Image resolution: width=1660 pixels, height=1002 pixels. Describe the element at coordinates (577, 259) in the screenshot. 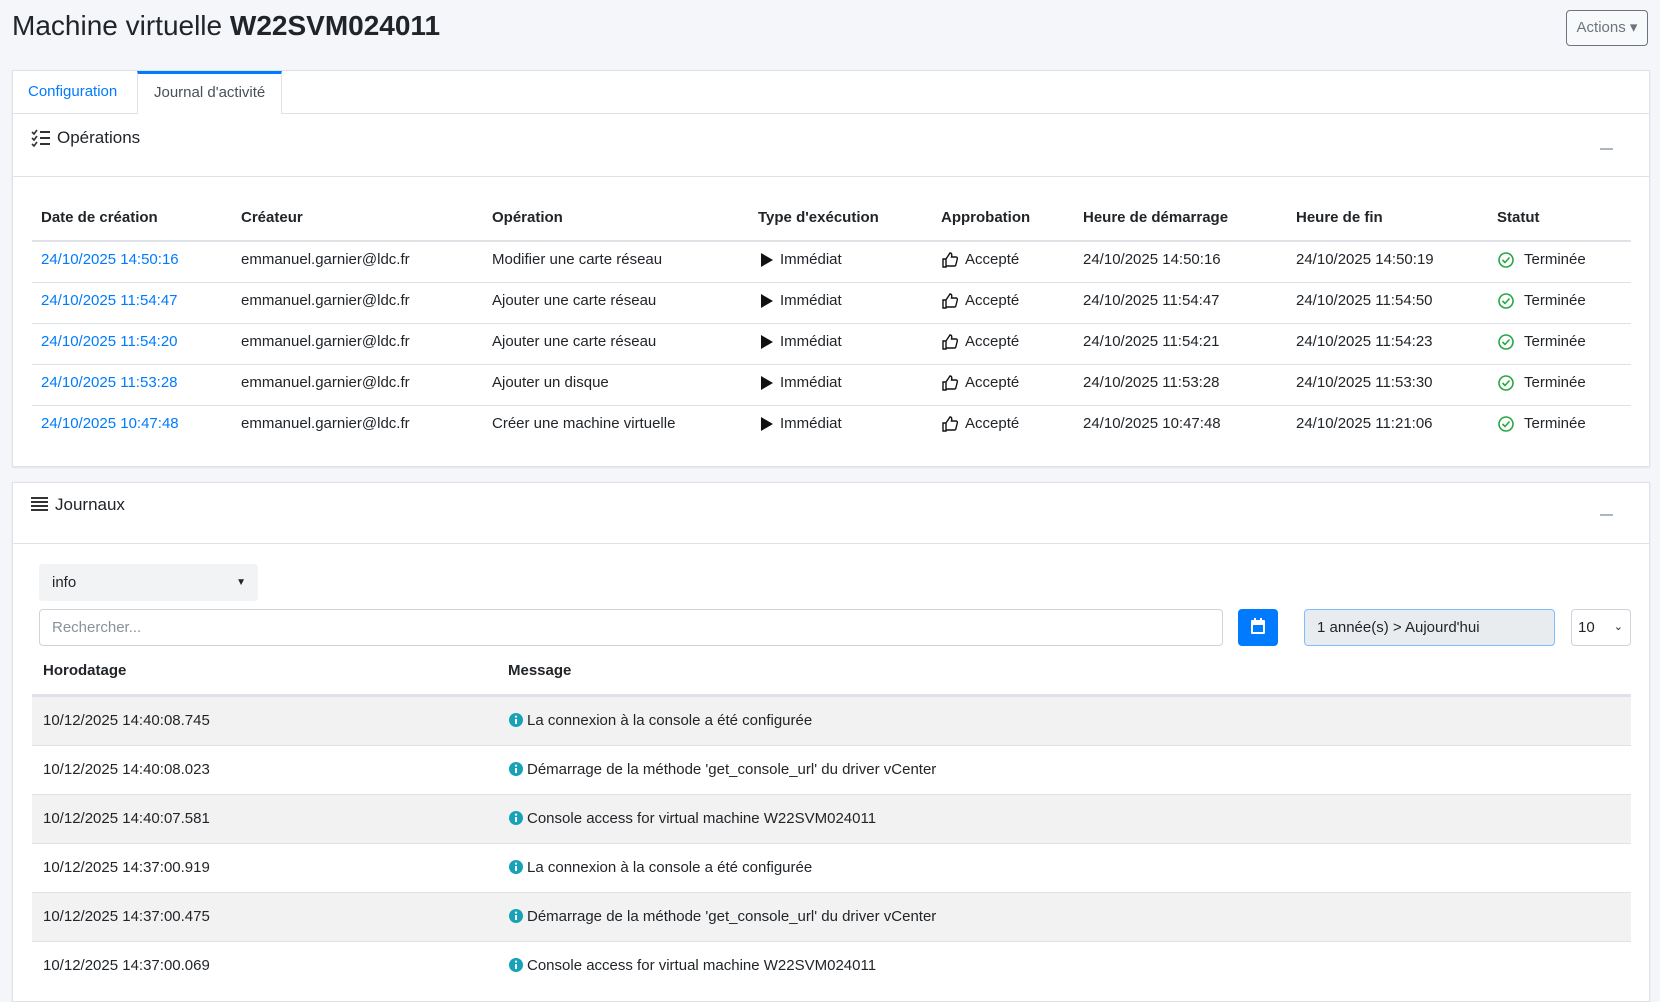

I see `table-cell: Modifier une carte réseau` at that location.